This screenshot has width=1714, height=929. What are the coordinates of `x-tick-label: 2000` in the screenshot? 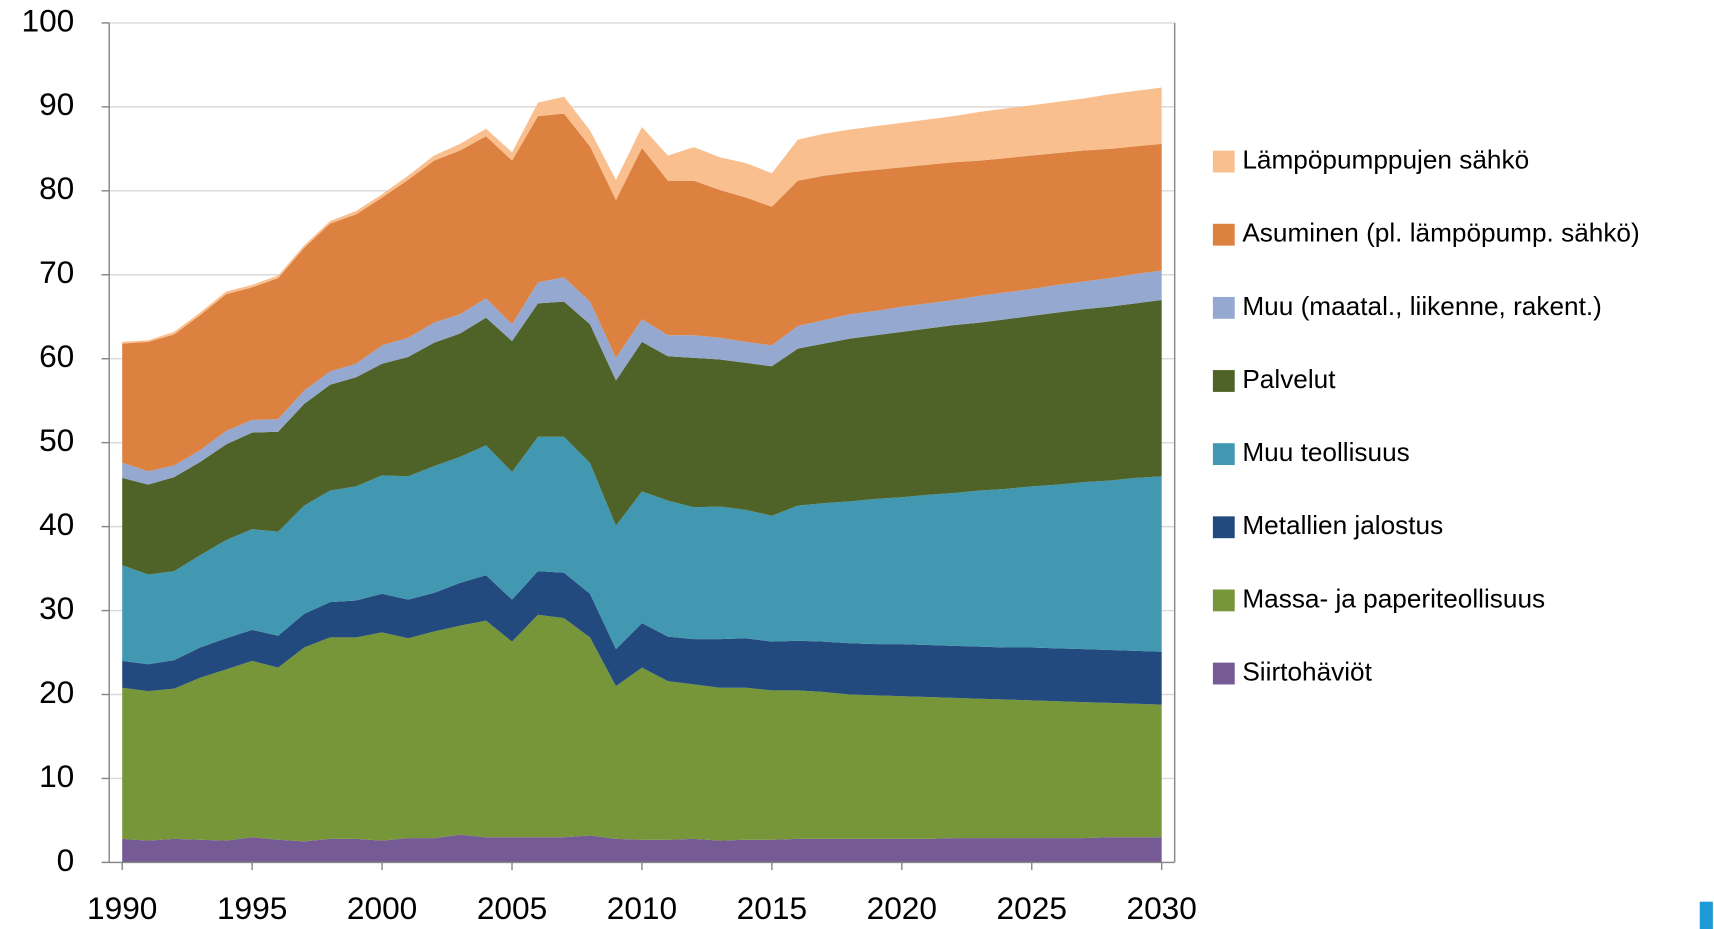 It's located at (382, 908).